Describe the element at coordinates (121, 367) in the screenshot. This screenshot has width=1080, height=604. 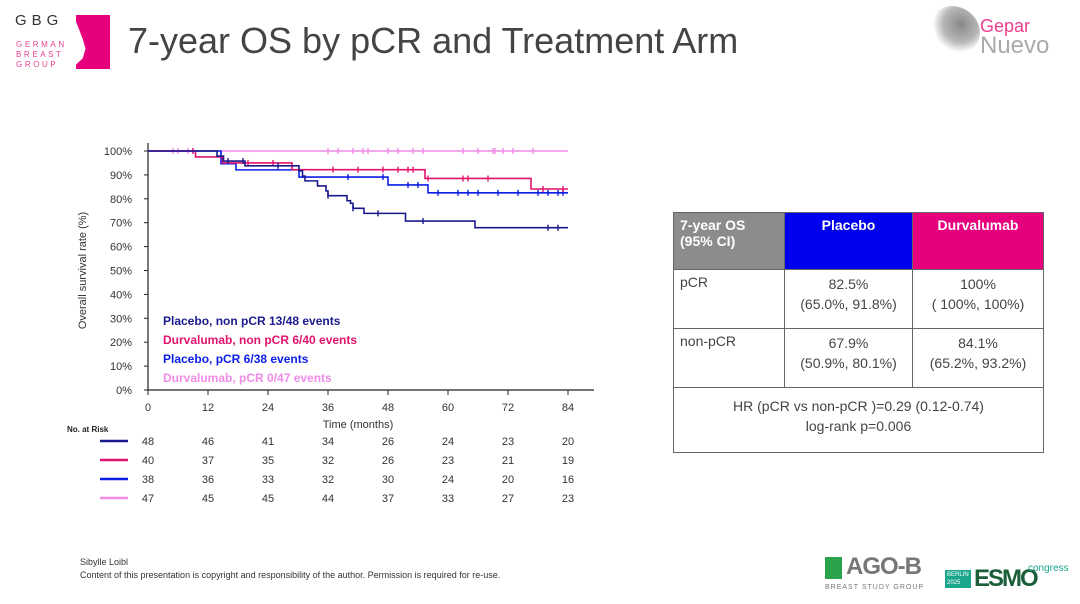
I see `y-tick-label: 10%` at that location.